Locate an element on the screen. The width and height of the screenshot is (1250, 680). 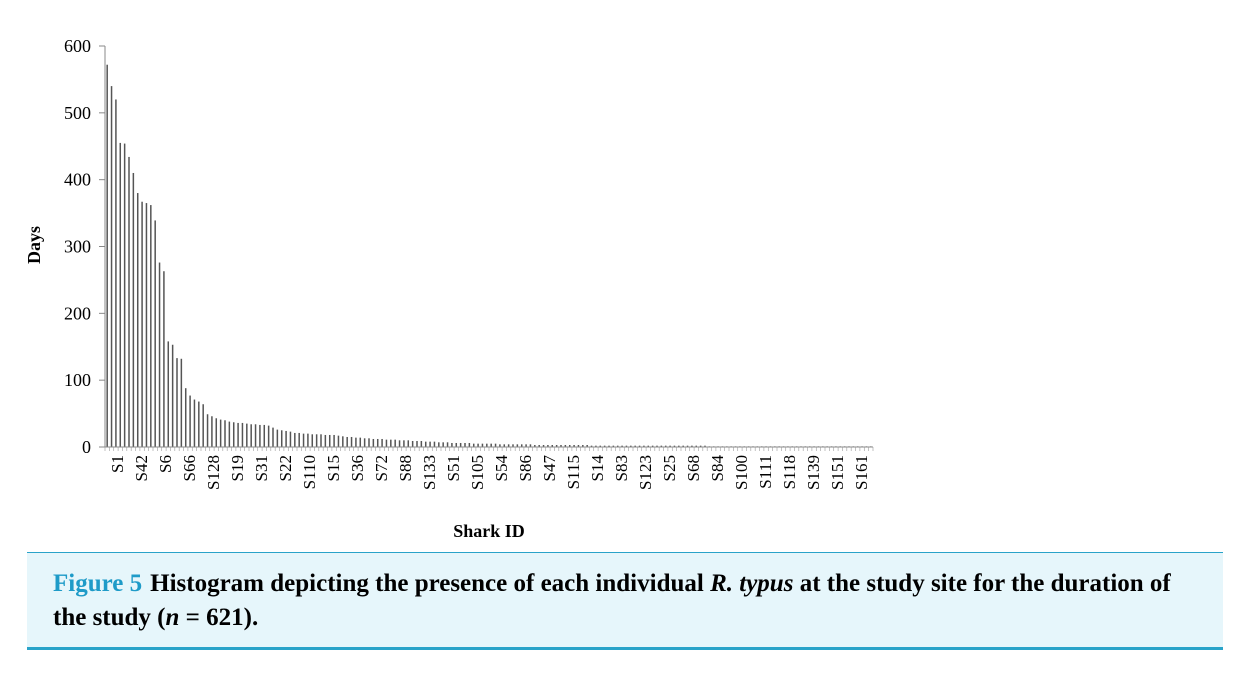
x-tick-label: S118 is located at coordinates (789, 472).